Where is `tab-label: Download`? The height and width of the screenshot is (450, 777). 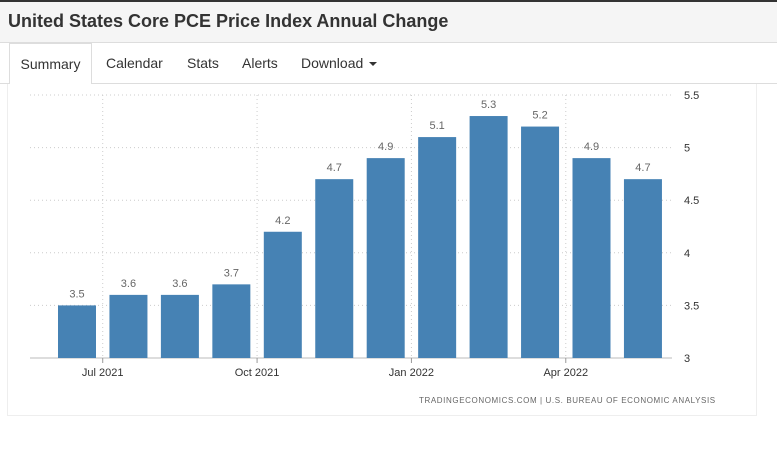
tab-label: Download is located at coordinates (332, 63).